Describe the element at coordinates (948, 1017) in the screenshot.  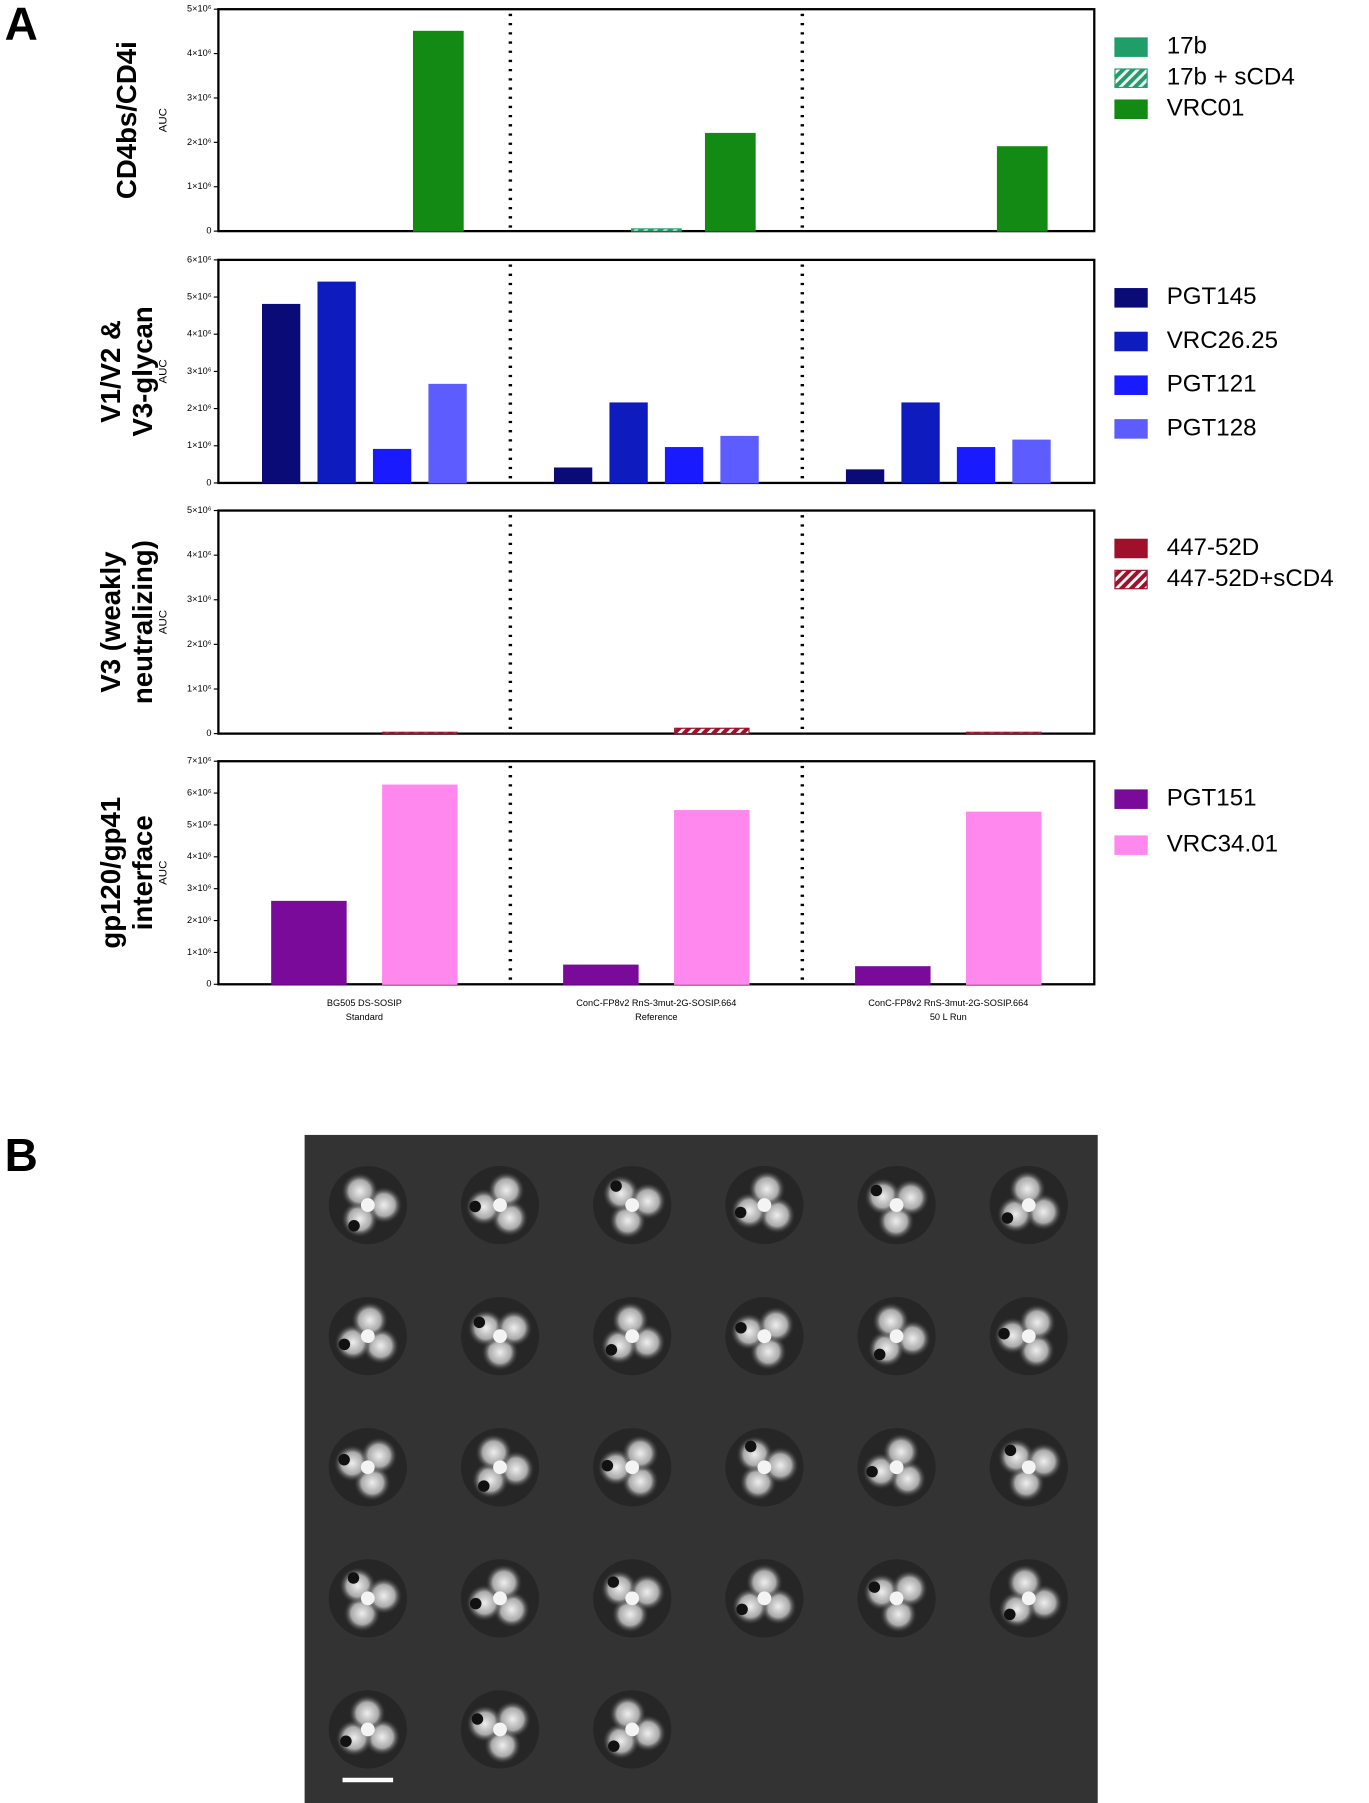
I see `x-tick-label: 50 L Run` at that location.